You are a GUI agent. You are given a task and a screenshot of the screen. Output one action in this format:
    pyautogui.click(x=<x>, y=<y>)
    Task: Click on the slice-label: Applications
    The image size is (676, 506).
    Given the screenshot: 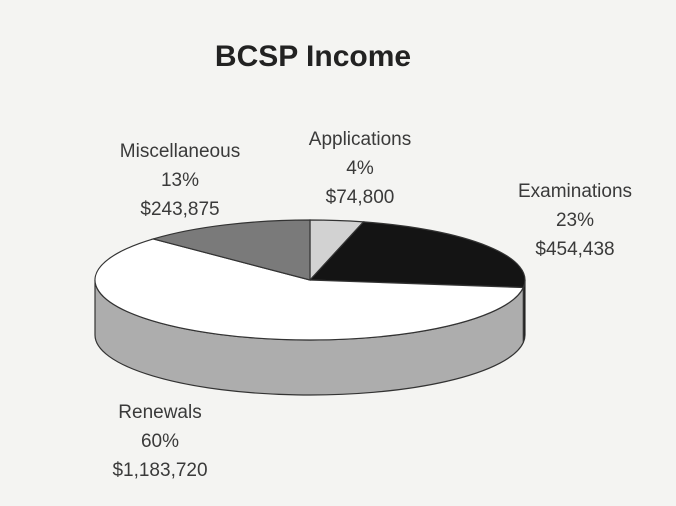 What is the action you would take?
    pyautogui.click(x=360, y=139)
    